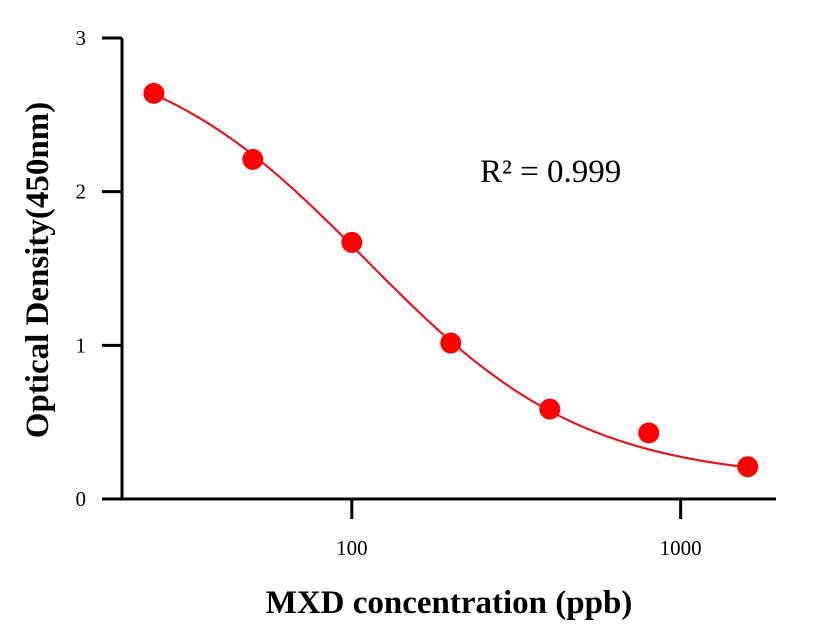 This screenshot has width=816, height=640. Describe the element at coordinates (81, 192) in the screenshot. I see `y-tick-label: 2` at that location.